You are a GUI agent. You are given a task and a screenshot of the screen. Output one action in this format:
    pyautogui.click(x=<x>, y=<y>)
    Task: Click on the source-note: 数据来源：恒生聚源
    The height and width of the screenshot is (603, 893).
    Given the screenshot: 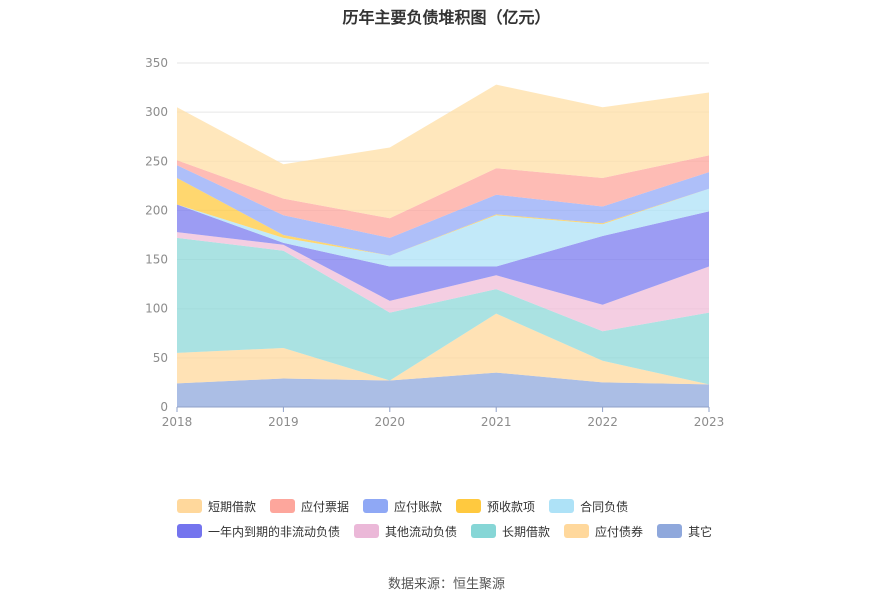 What is the action you would take?
    pyautogui.click(x=446, y=584)
    